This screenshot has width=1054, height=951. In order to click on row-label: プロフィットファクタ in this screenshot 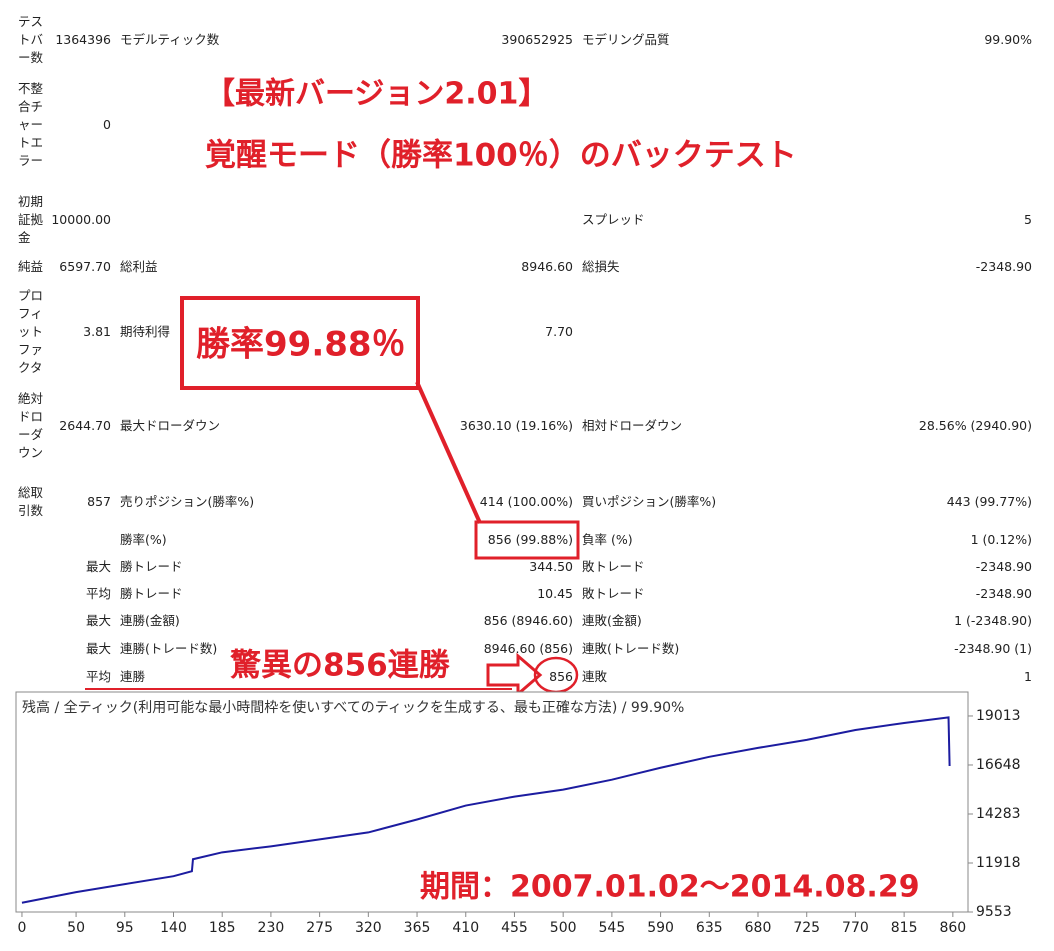, I will do `click(31, 331)`.